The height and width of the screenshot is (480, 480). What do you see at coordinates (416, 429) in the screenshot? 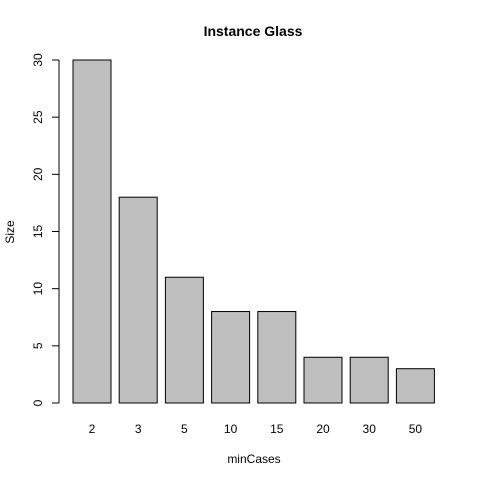
I see `x-tick-label: 50` at bounding box center [416, 429].